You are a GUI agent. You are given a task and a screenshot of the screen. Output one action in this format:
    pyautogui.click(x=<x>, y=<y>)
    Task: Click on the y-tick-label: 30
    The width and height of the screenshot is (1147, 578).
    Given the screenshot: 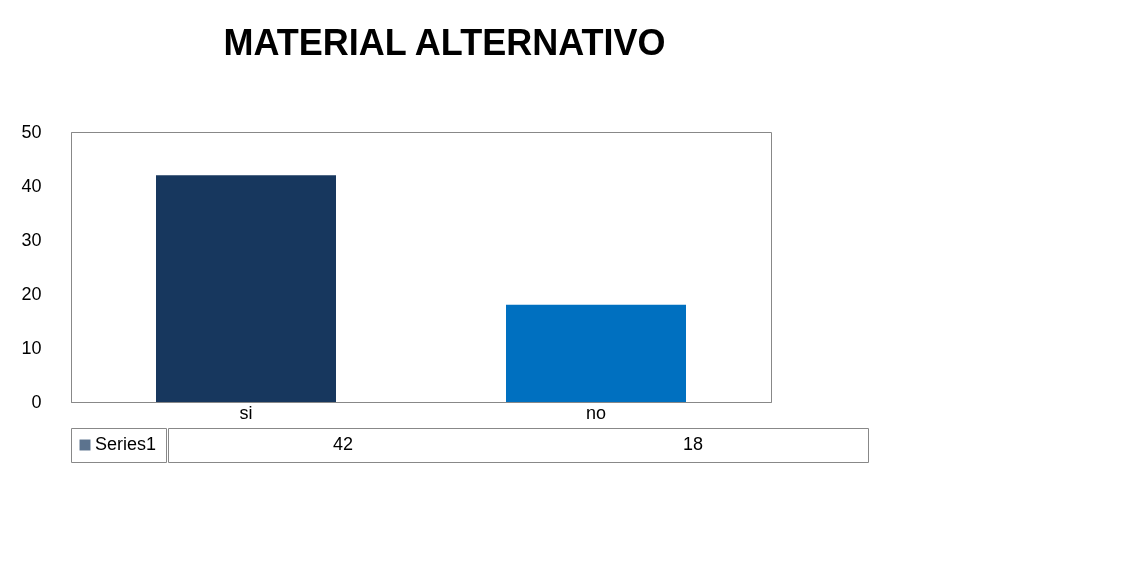 What is the action you would take?
    pyautogui.click(x=31, y=239)
    